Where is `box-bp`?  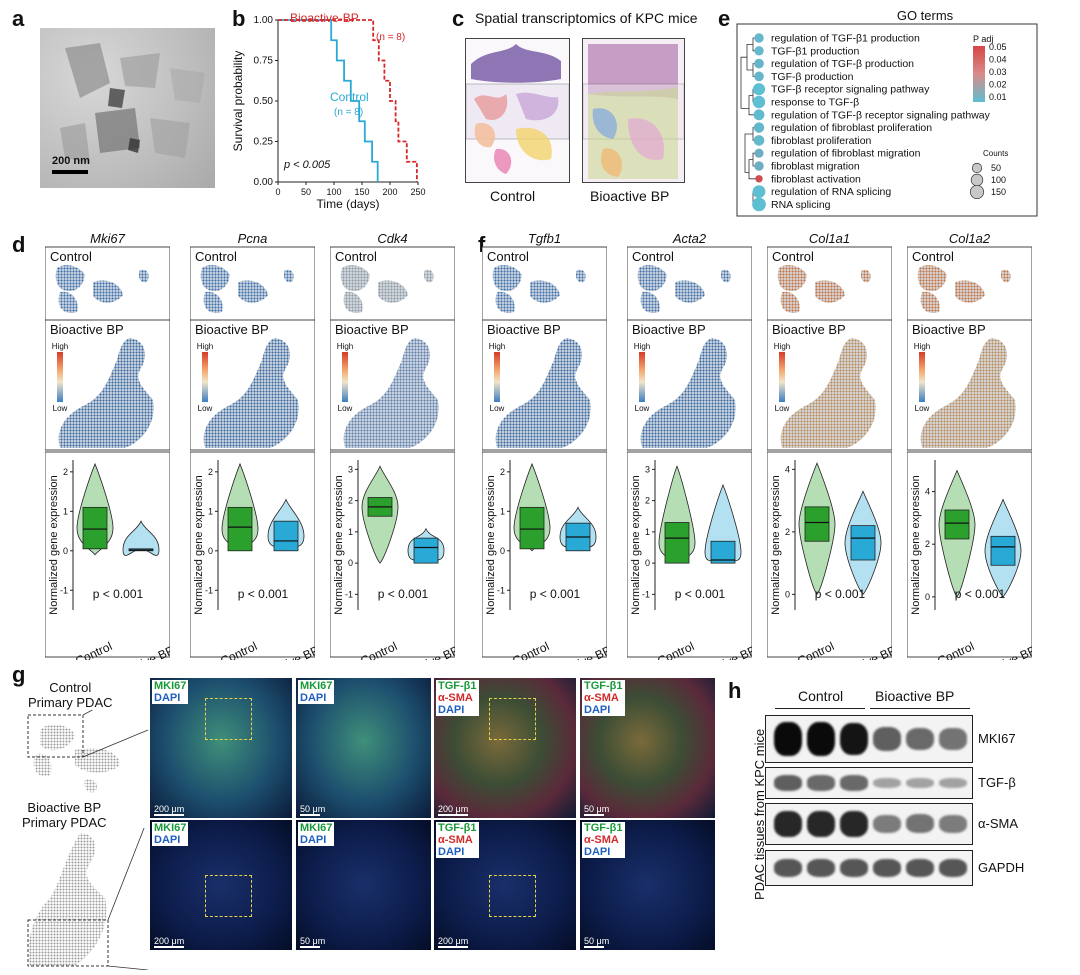 box-bp is located at coordinates (426, 550).